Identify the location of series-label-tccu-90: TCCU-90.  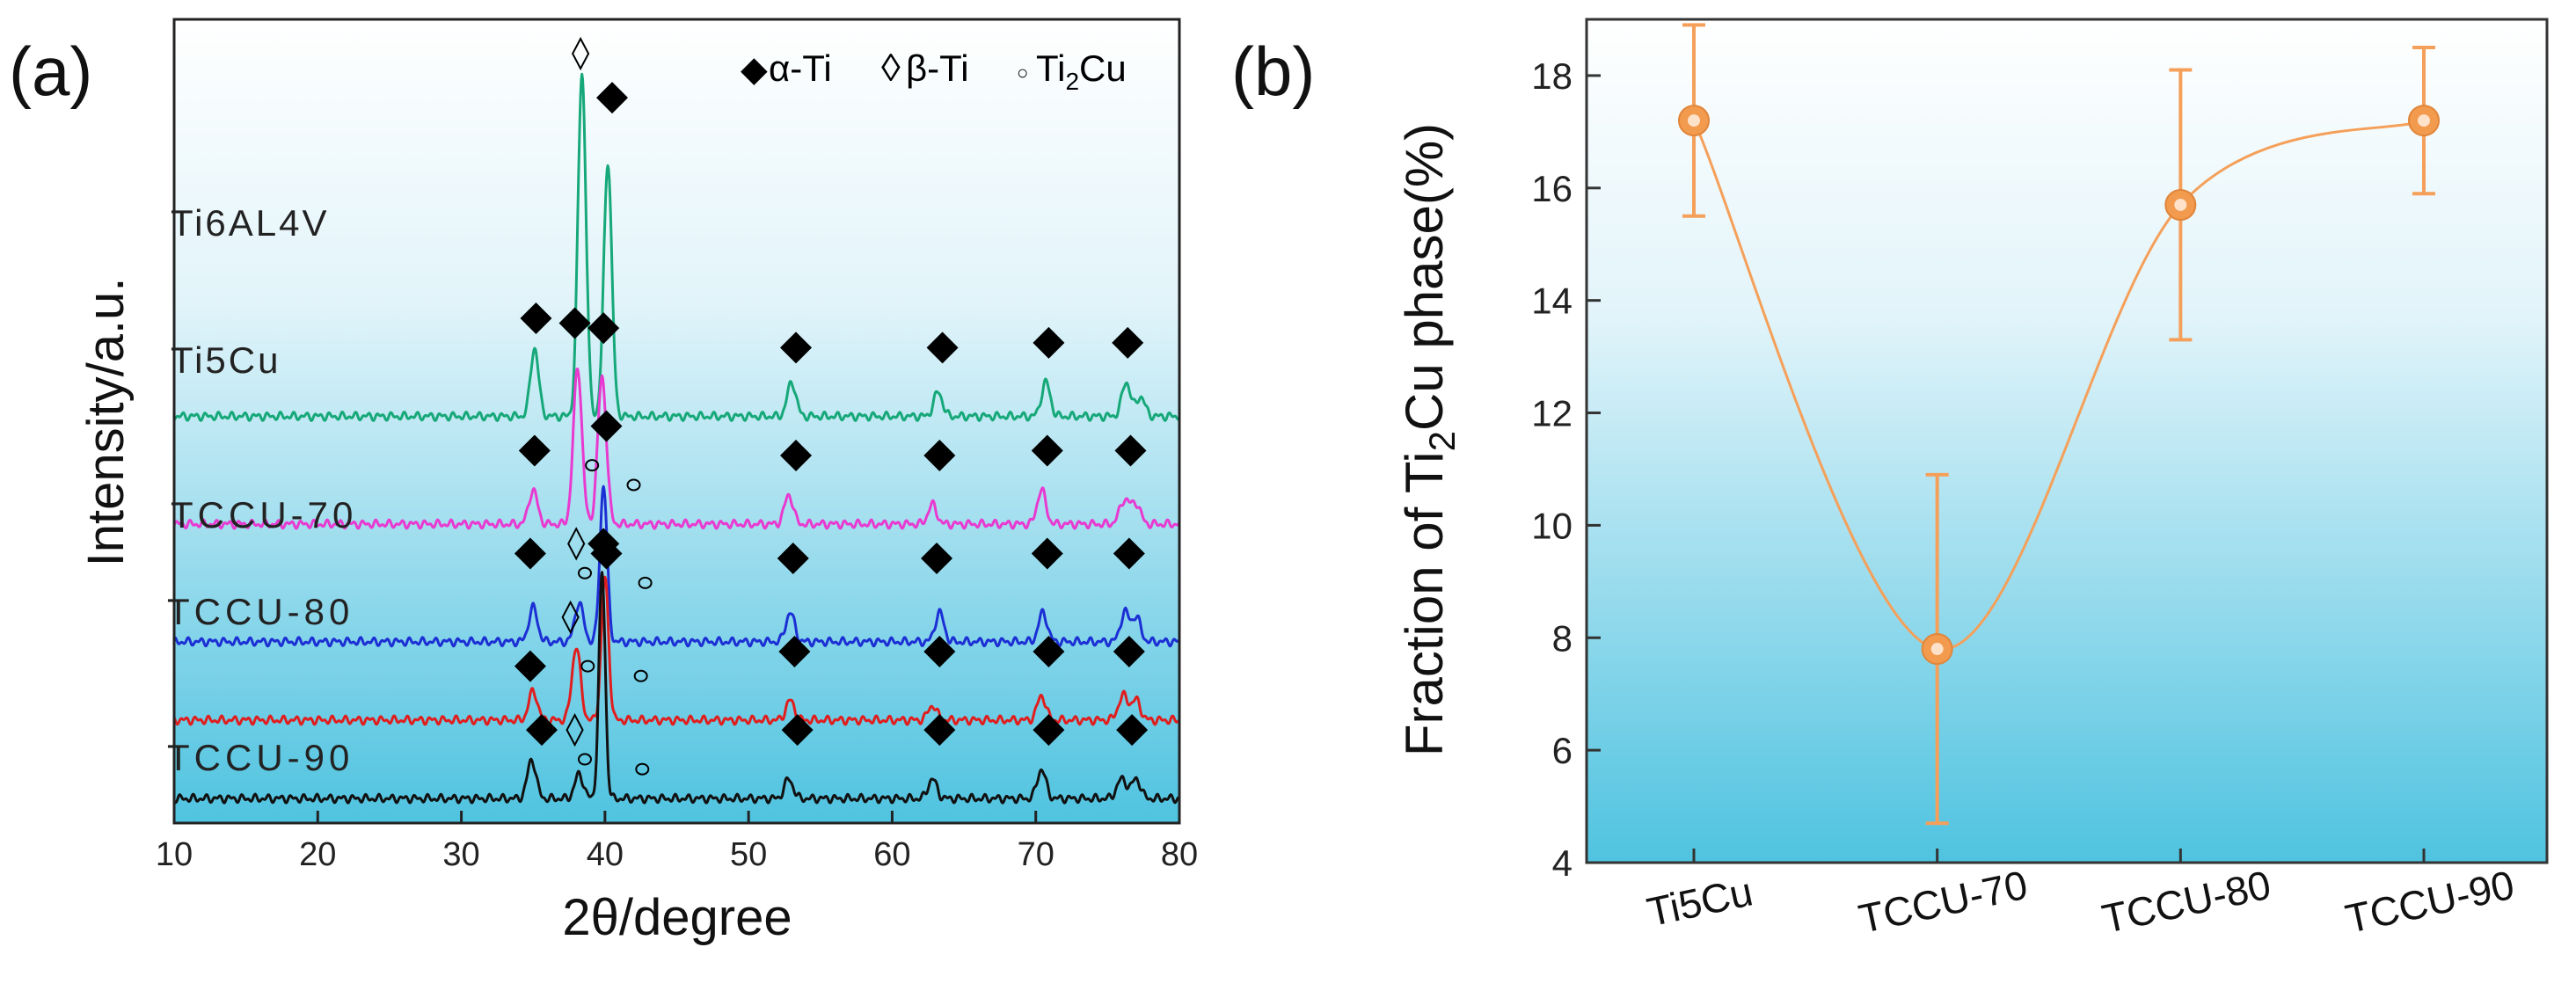
(260, 757).